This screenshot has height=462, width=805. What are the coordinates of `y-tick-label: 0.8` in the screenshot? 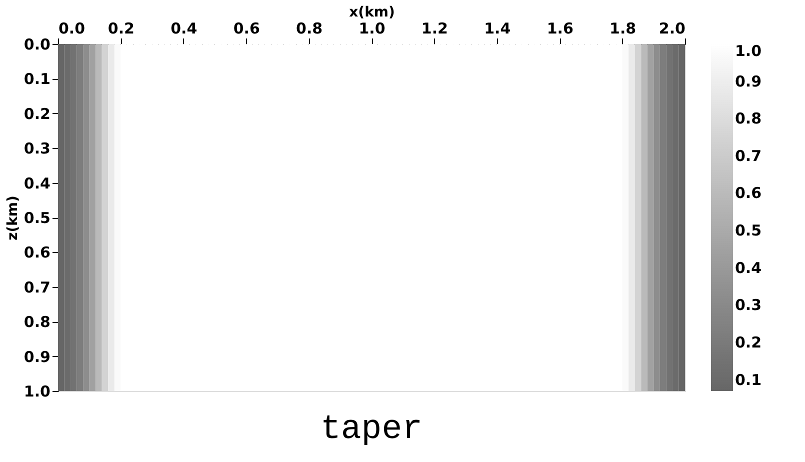 It's located at (37, 322).